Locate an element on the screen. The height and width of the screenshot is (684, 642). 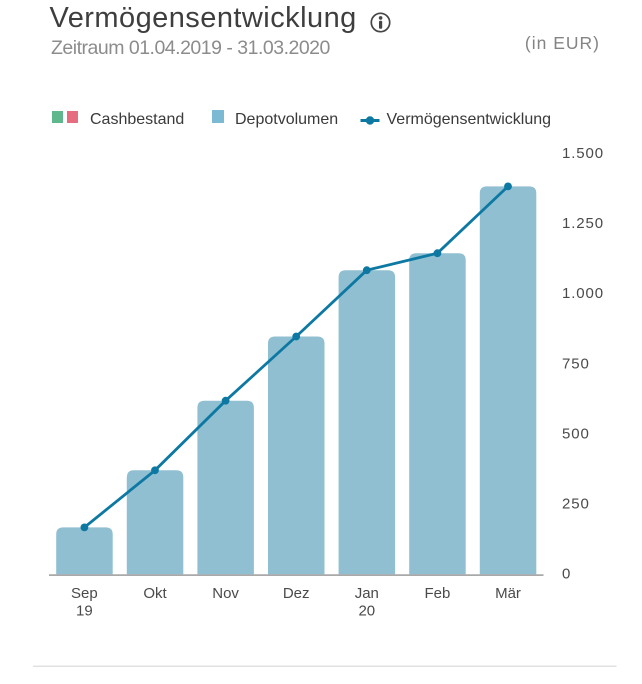
svg-text: 1.000 is located at coordinates (583, 293).